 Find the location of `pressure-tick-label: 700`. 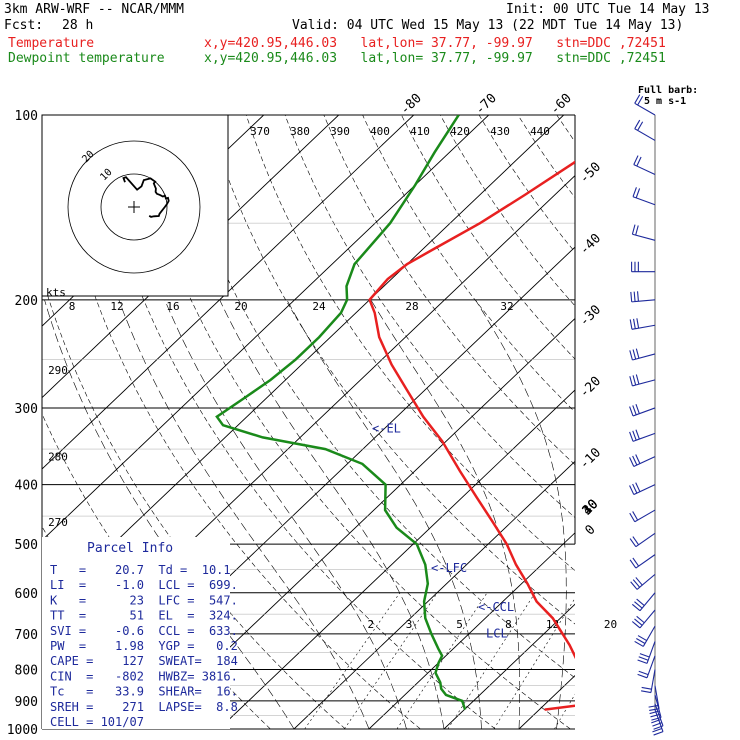

pressure-tick-label: 700 is located at coordinates (26, 635).